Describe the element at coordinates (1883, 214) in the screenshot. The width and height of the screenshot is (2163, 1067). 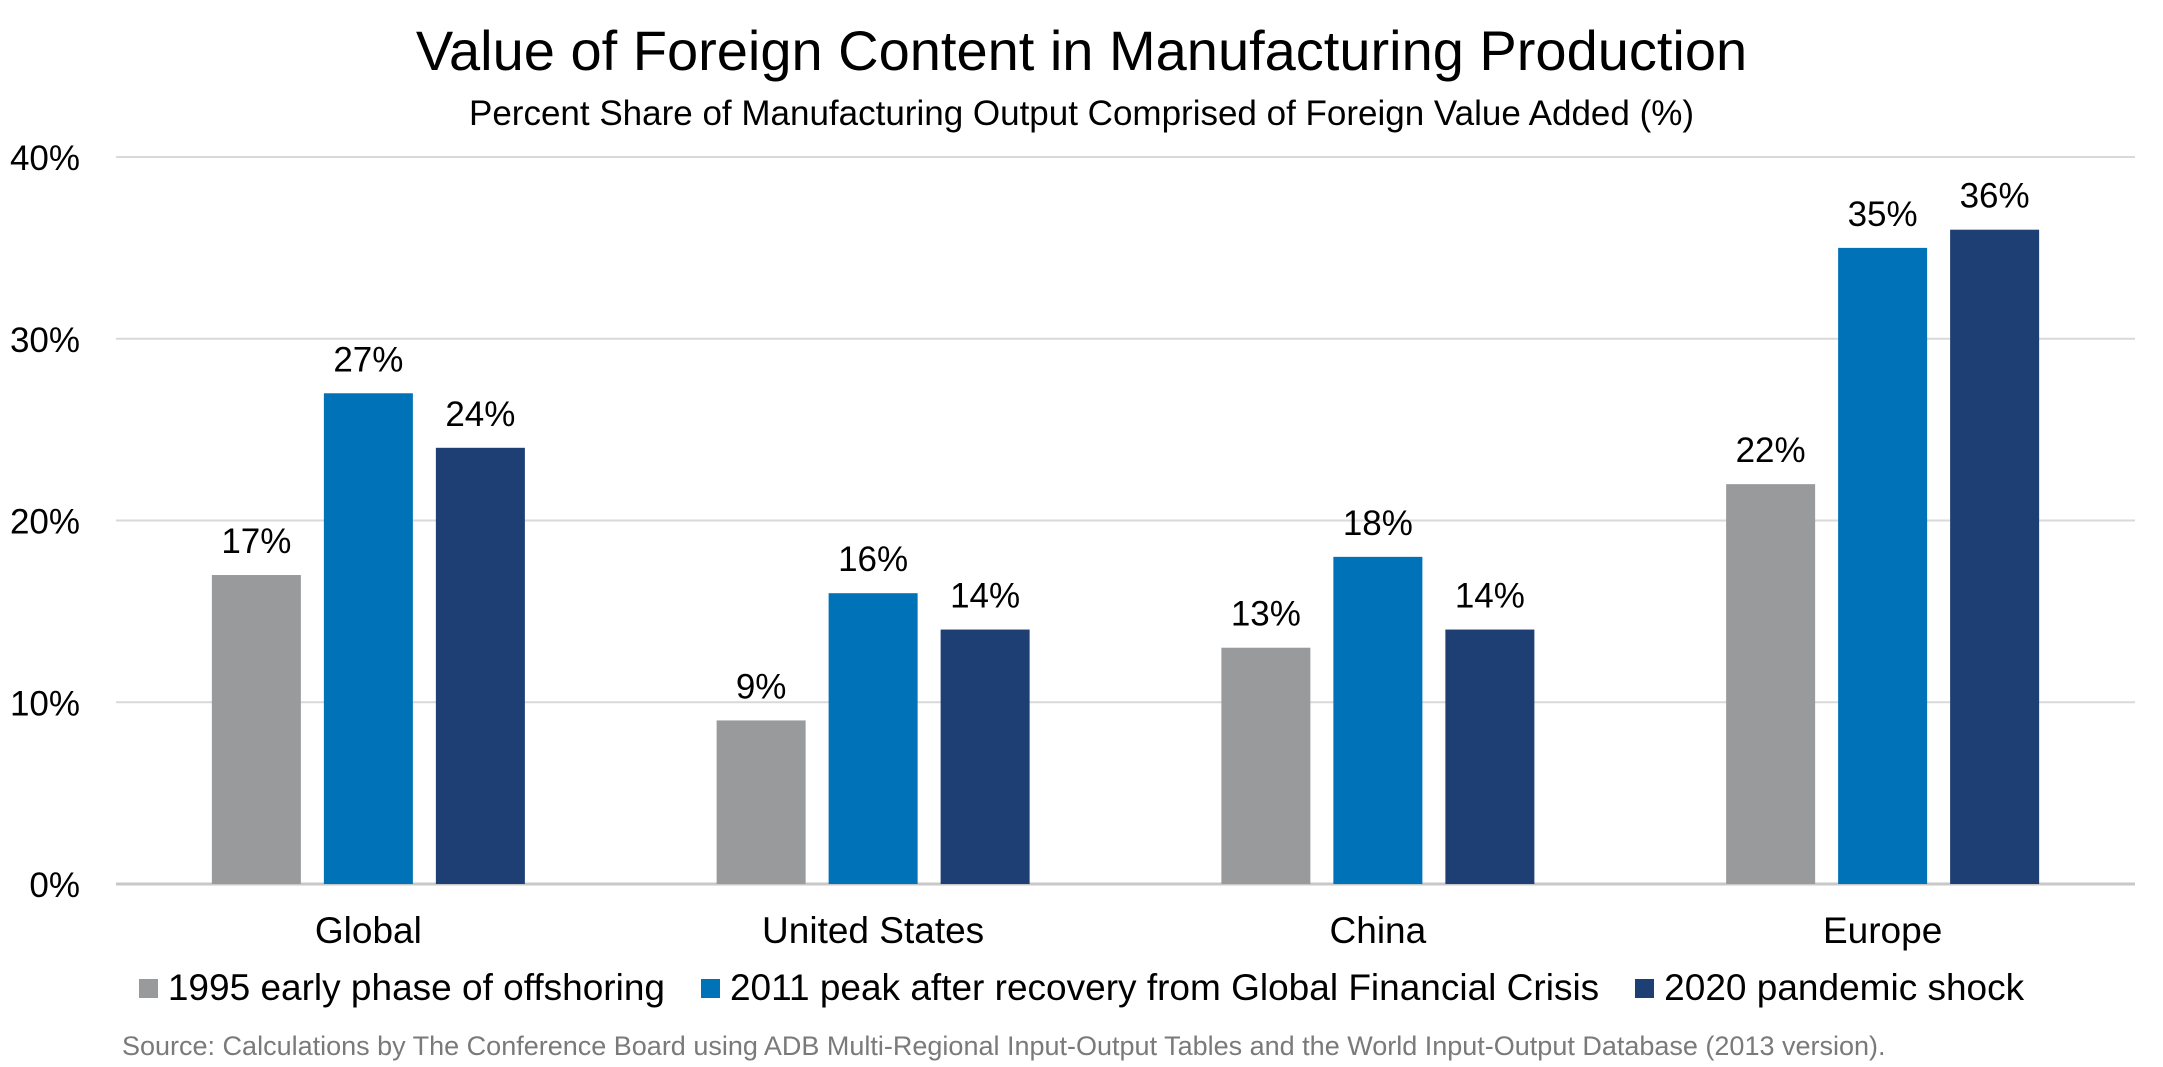
I see `data-label: 35%` at that location.